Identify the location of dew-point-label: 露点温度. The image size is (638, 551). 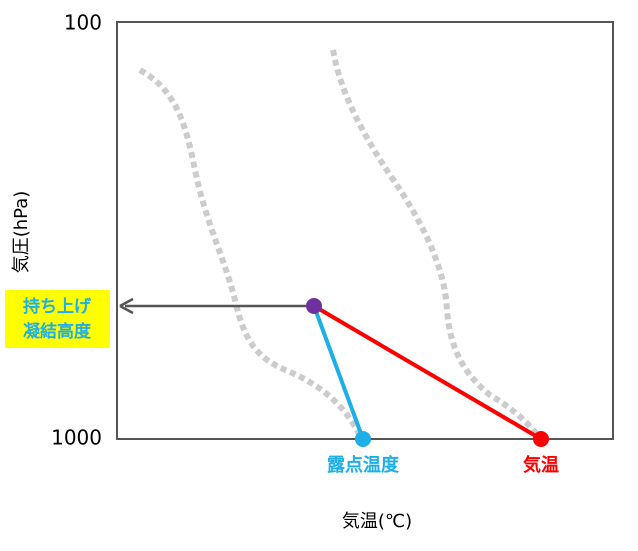
(363, 465).